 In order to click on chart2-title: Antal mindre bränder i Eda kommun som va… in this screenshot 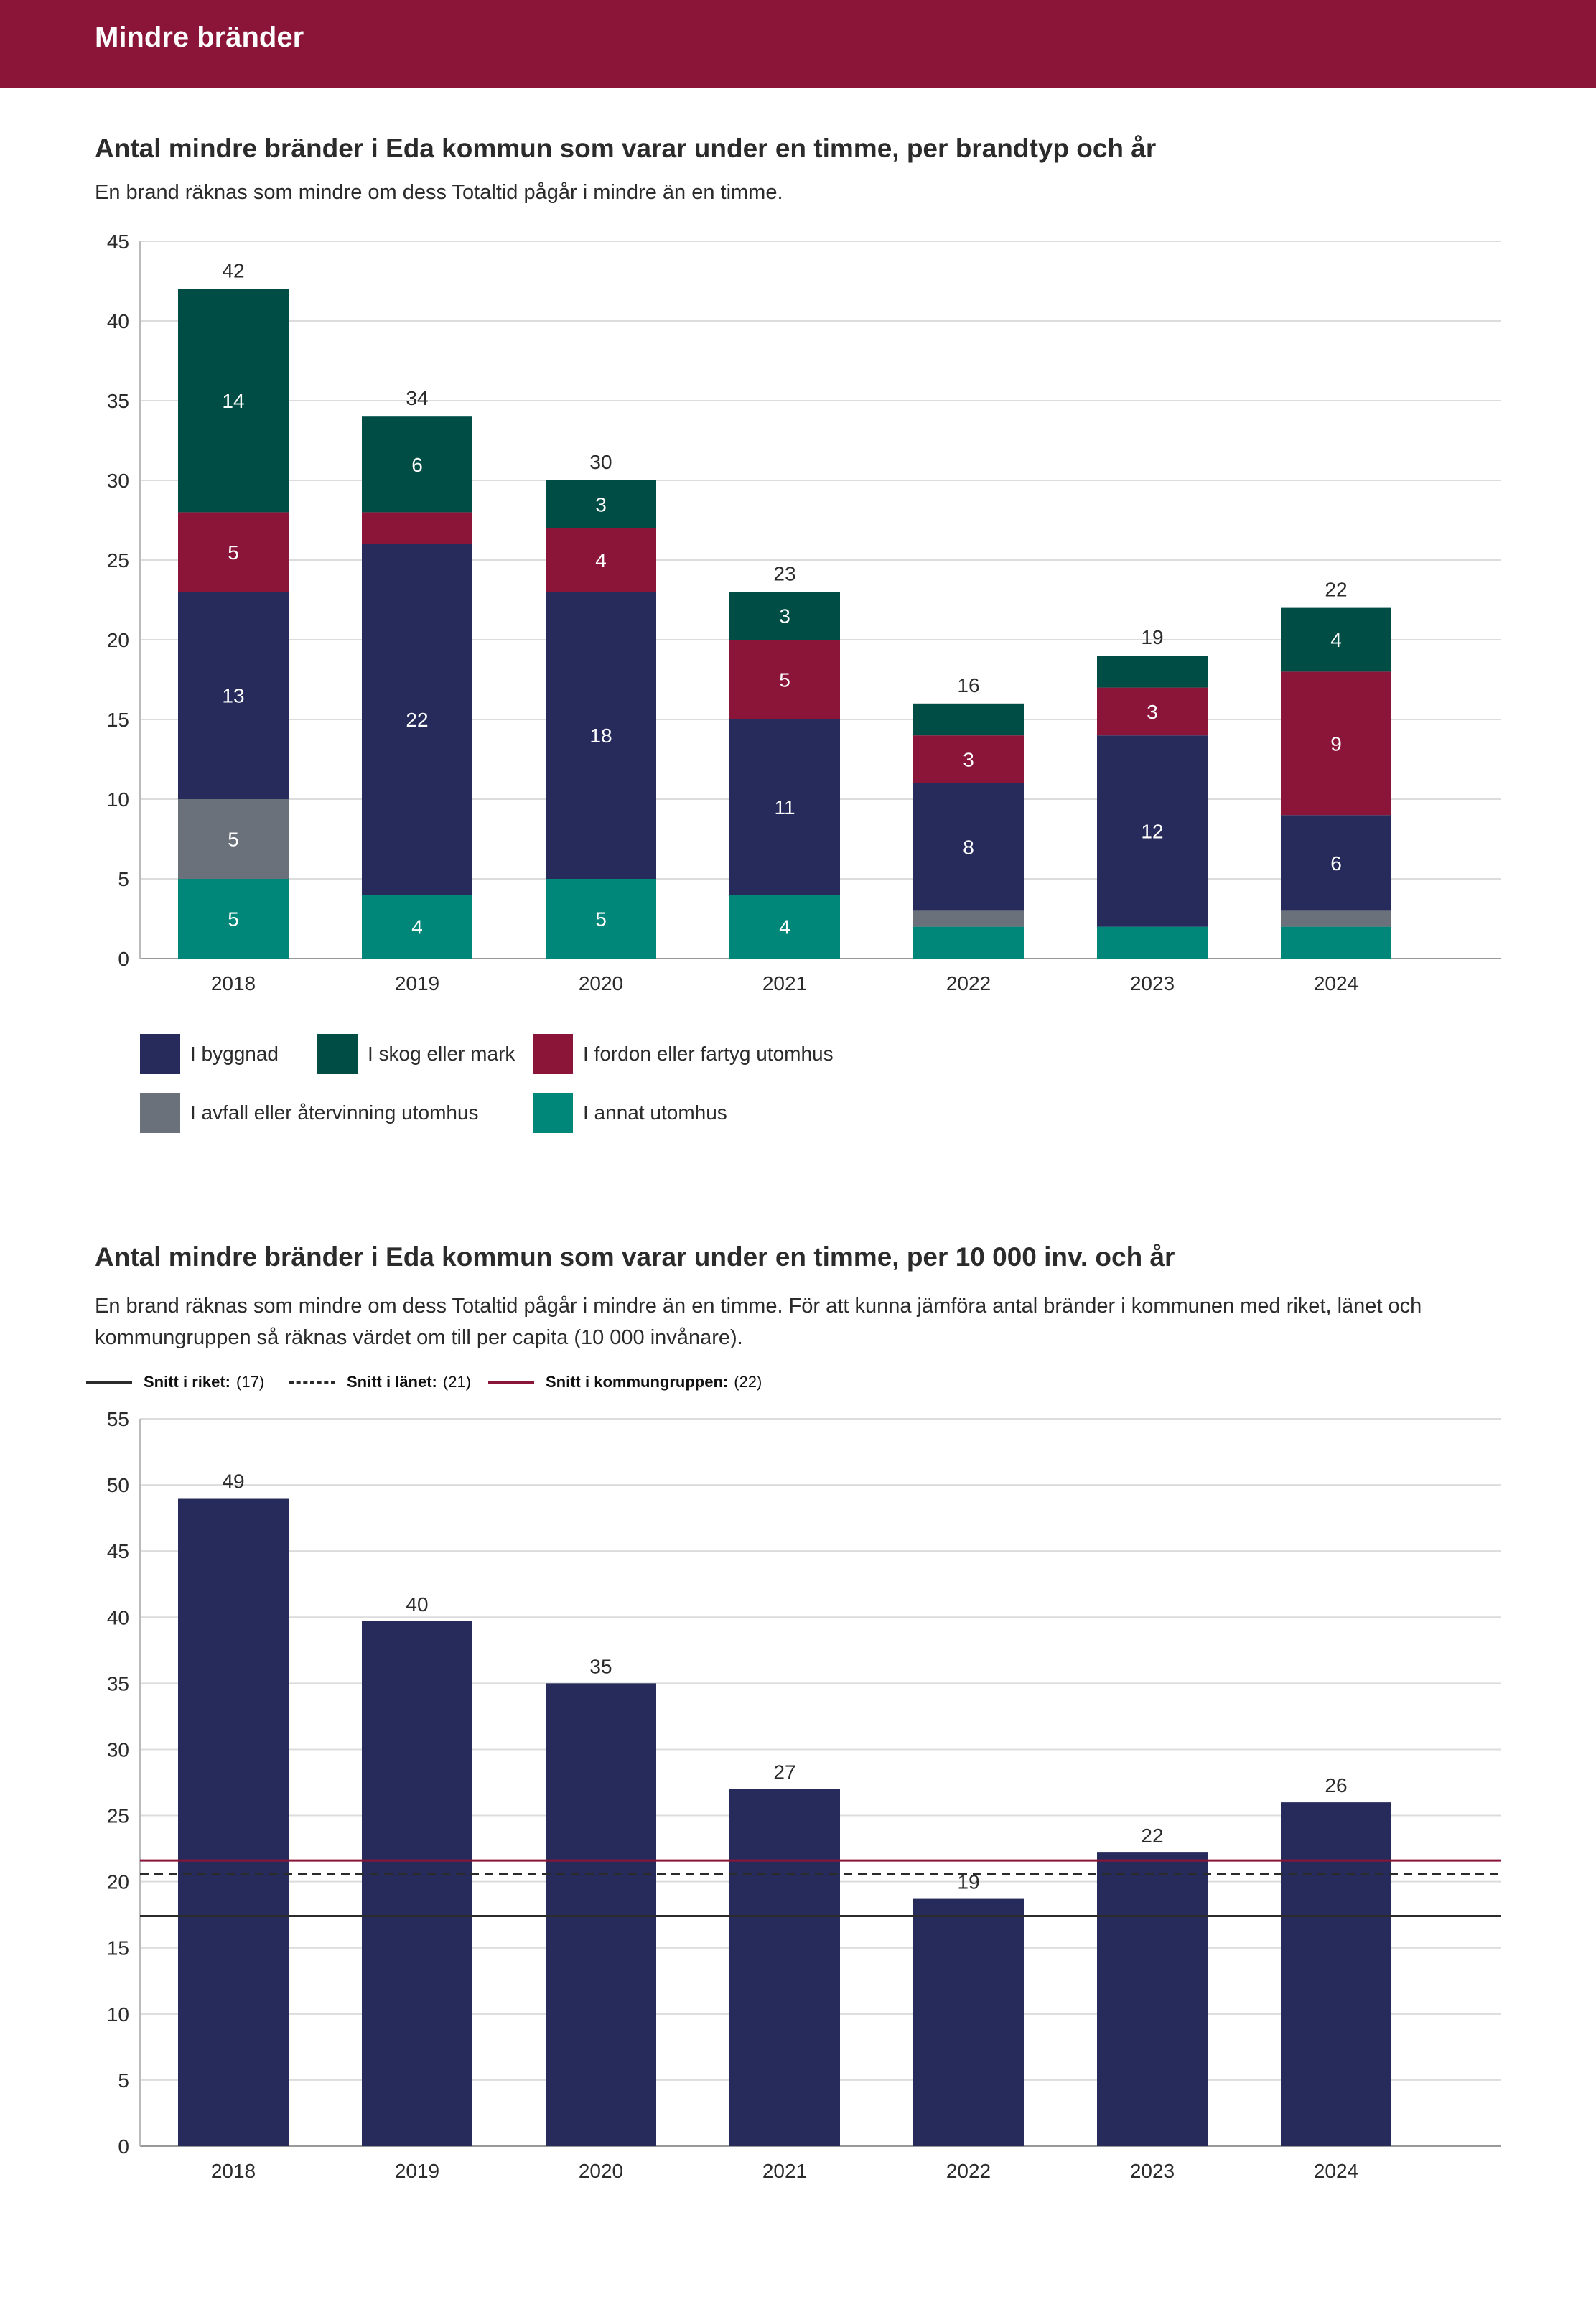, I will do `click(635, 1257)`.